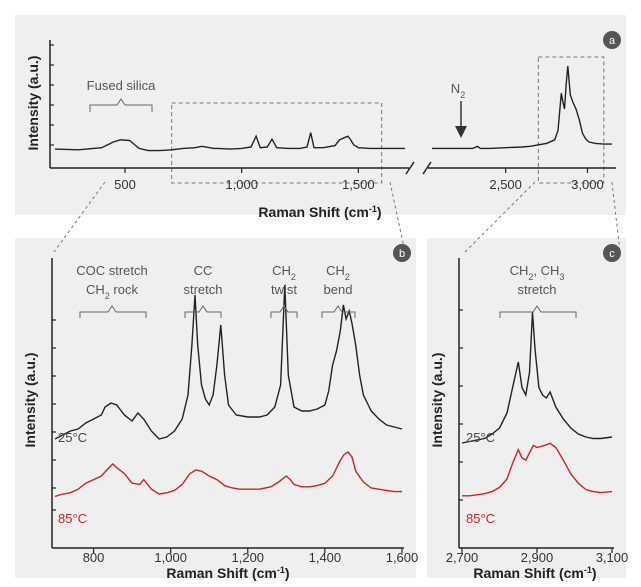 The height and width of the screenshot is (587, 641). I want to click on panel-b-ylabel: Intensity (a.u.), so click(30, 400).